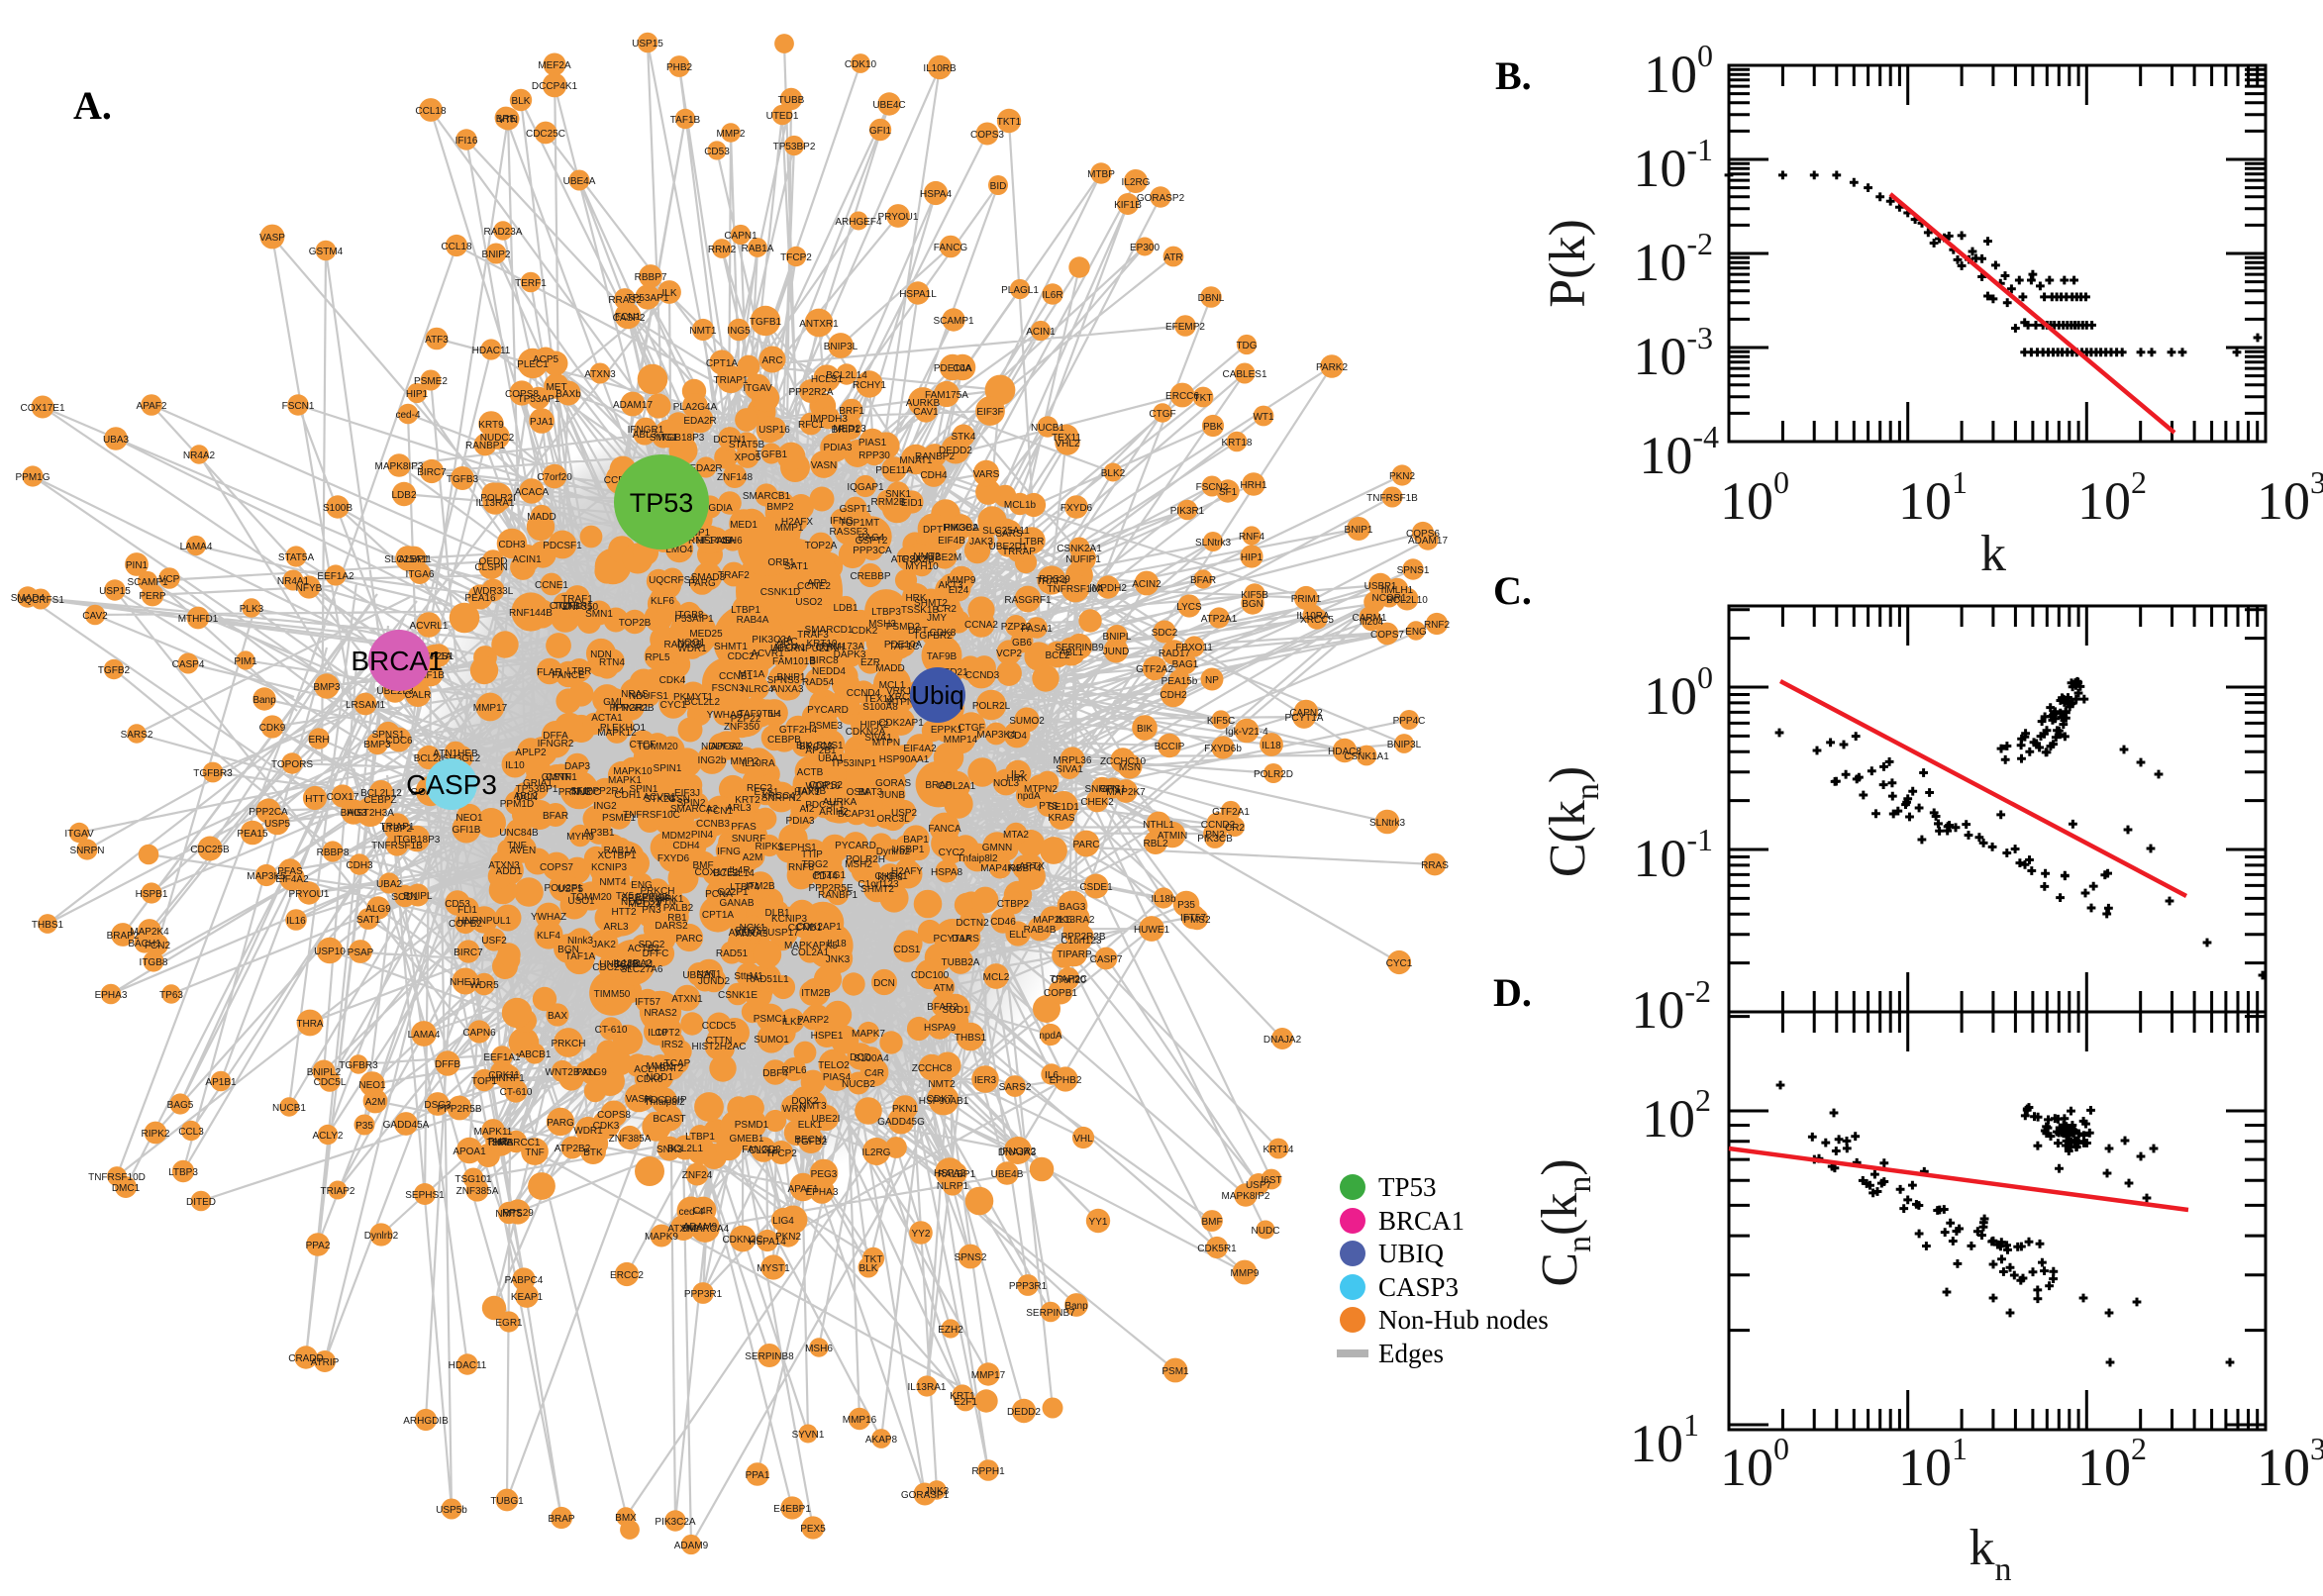 The image size is (2323, 1596). Describe the element at coordinates (548, 917) in the screenshot. I see `svg-text: YWHAZ` at that location.